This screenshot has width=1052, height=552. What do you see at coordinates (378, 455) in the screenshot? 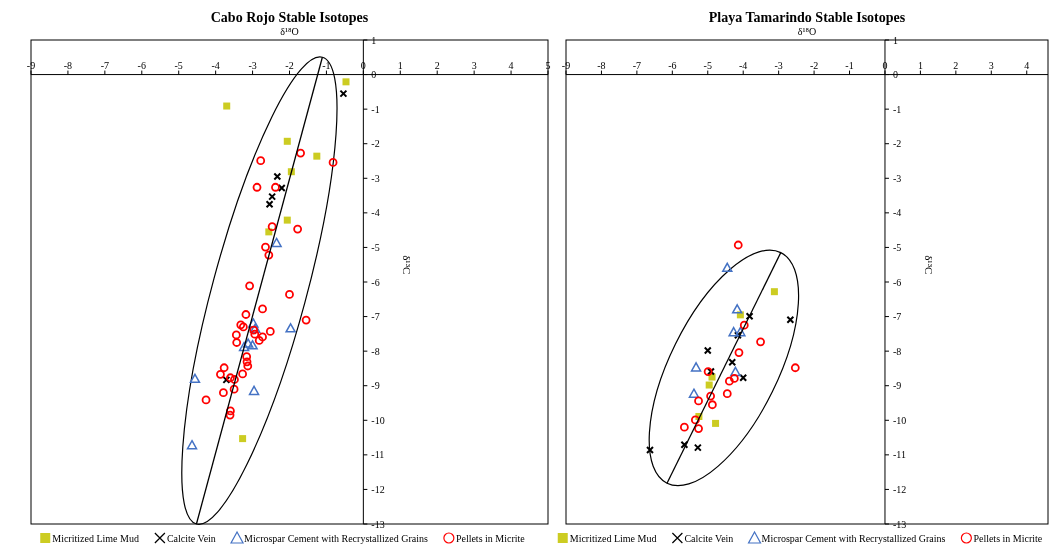
I see `y-tick-label: -11` at bounding box center [378, 455].